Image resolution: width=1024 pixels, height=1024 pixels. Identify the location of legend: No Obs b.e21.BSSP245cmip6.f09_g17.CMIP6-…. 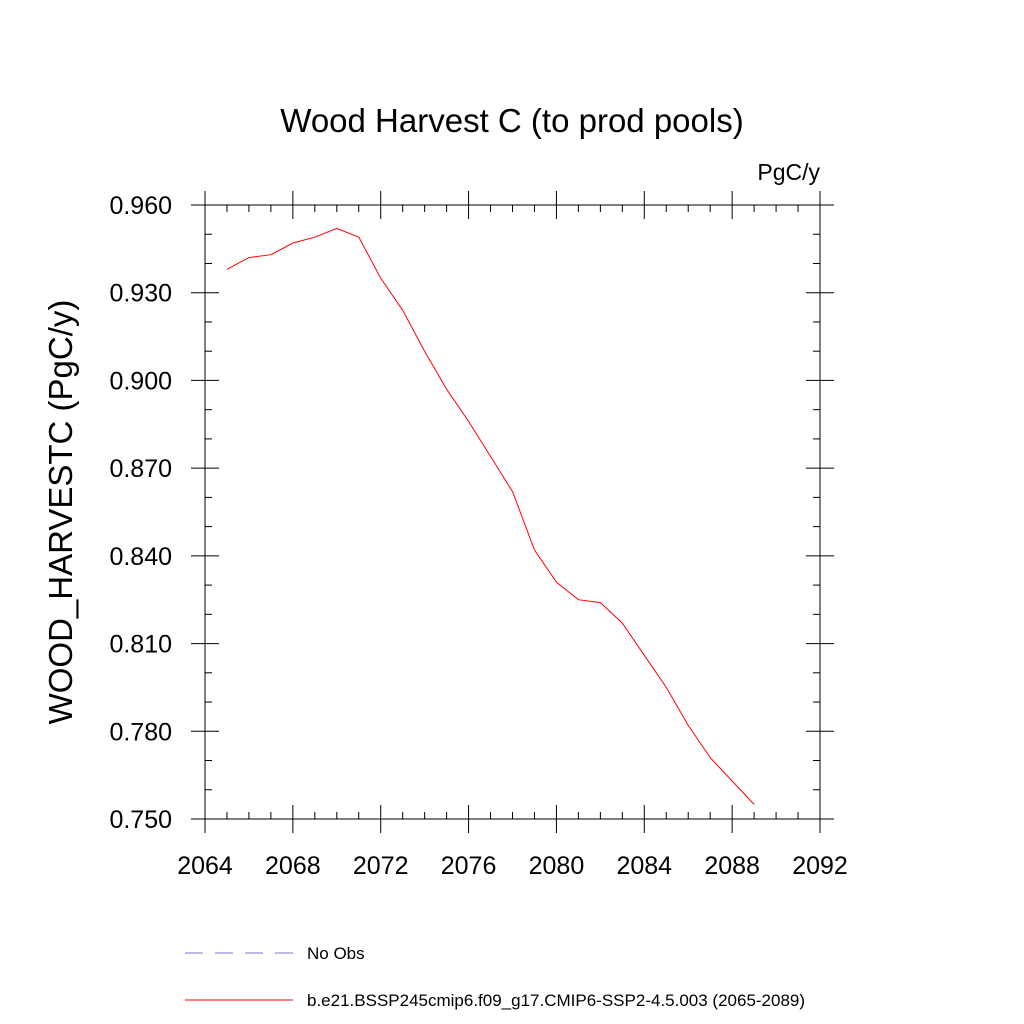
(495, 977).